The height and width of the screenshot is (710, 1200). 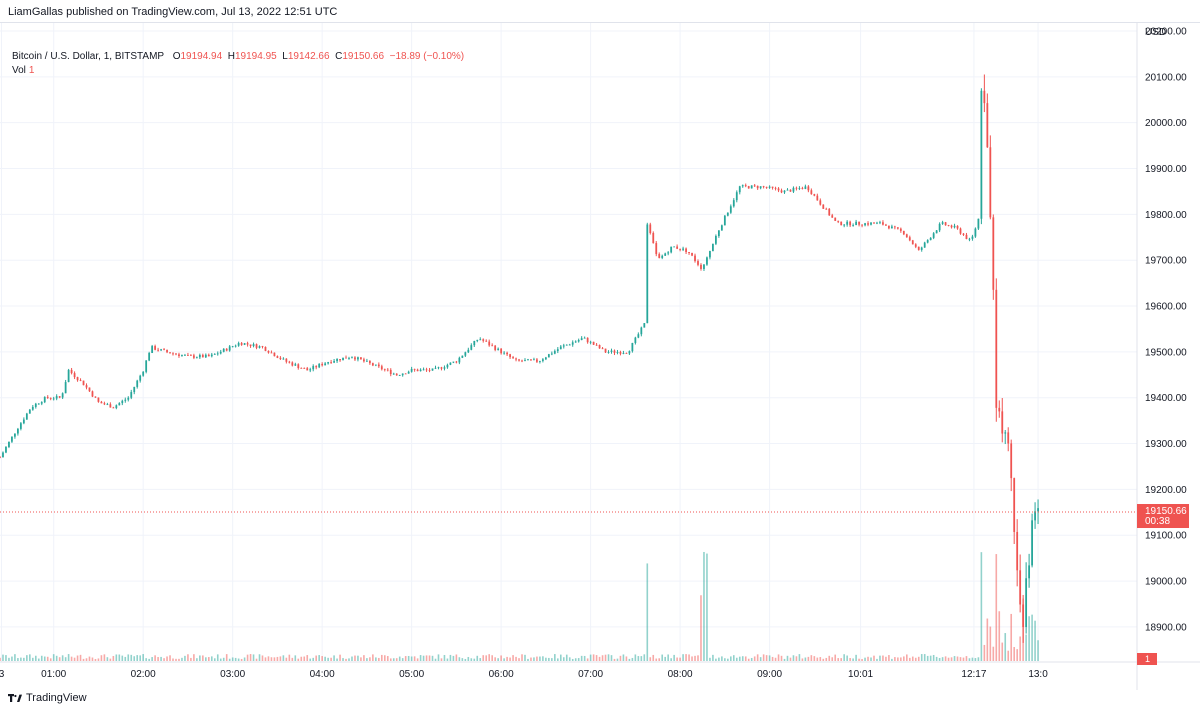 What do you see at coordinates (501, 674) in the screenshot?
I see `time-tick-label: 06:00` at bounding box center [501, 674].